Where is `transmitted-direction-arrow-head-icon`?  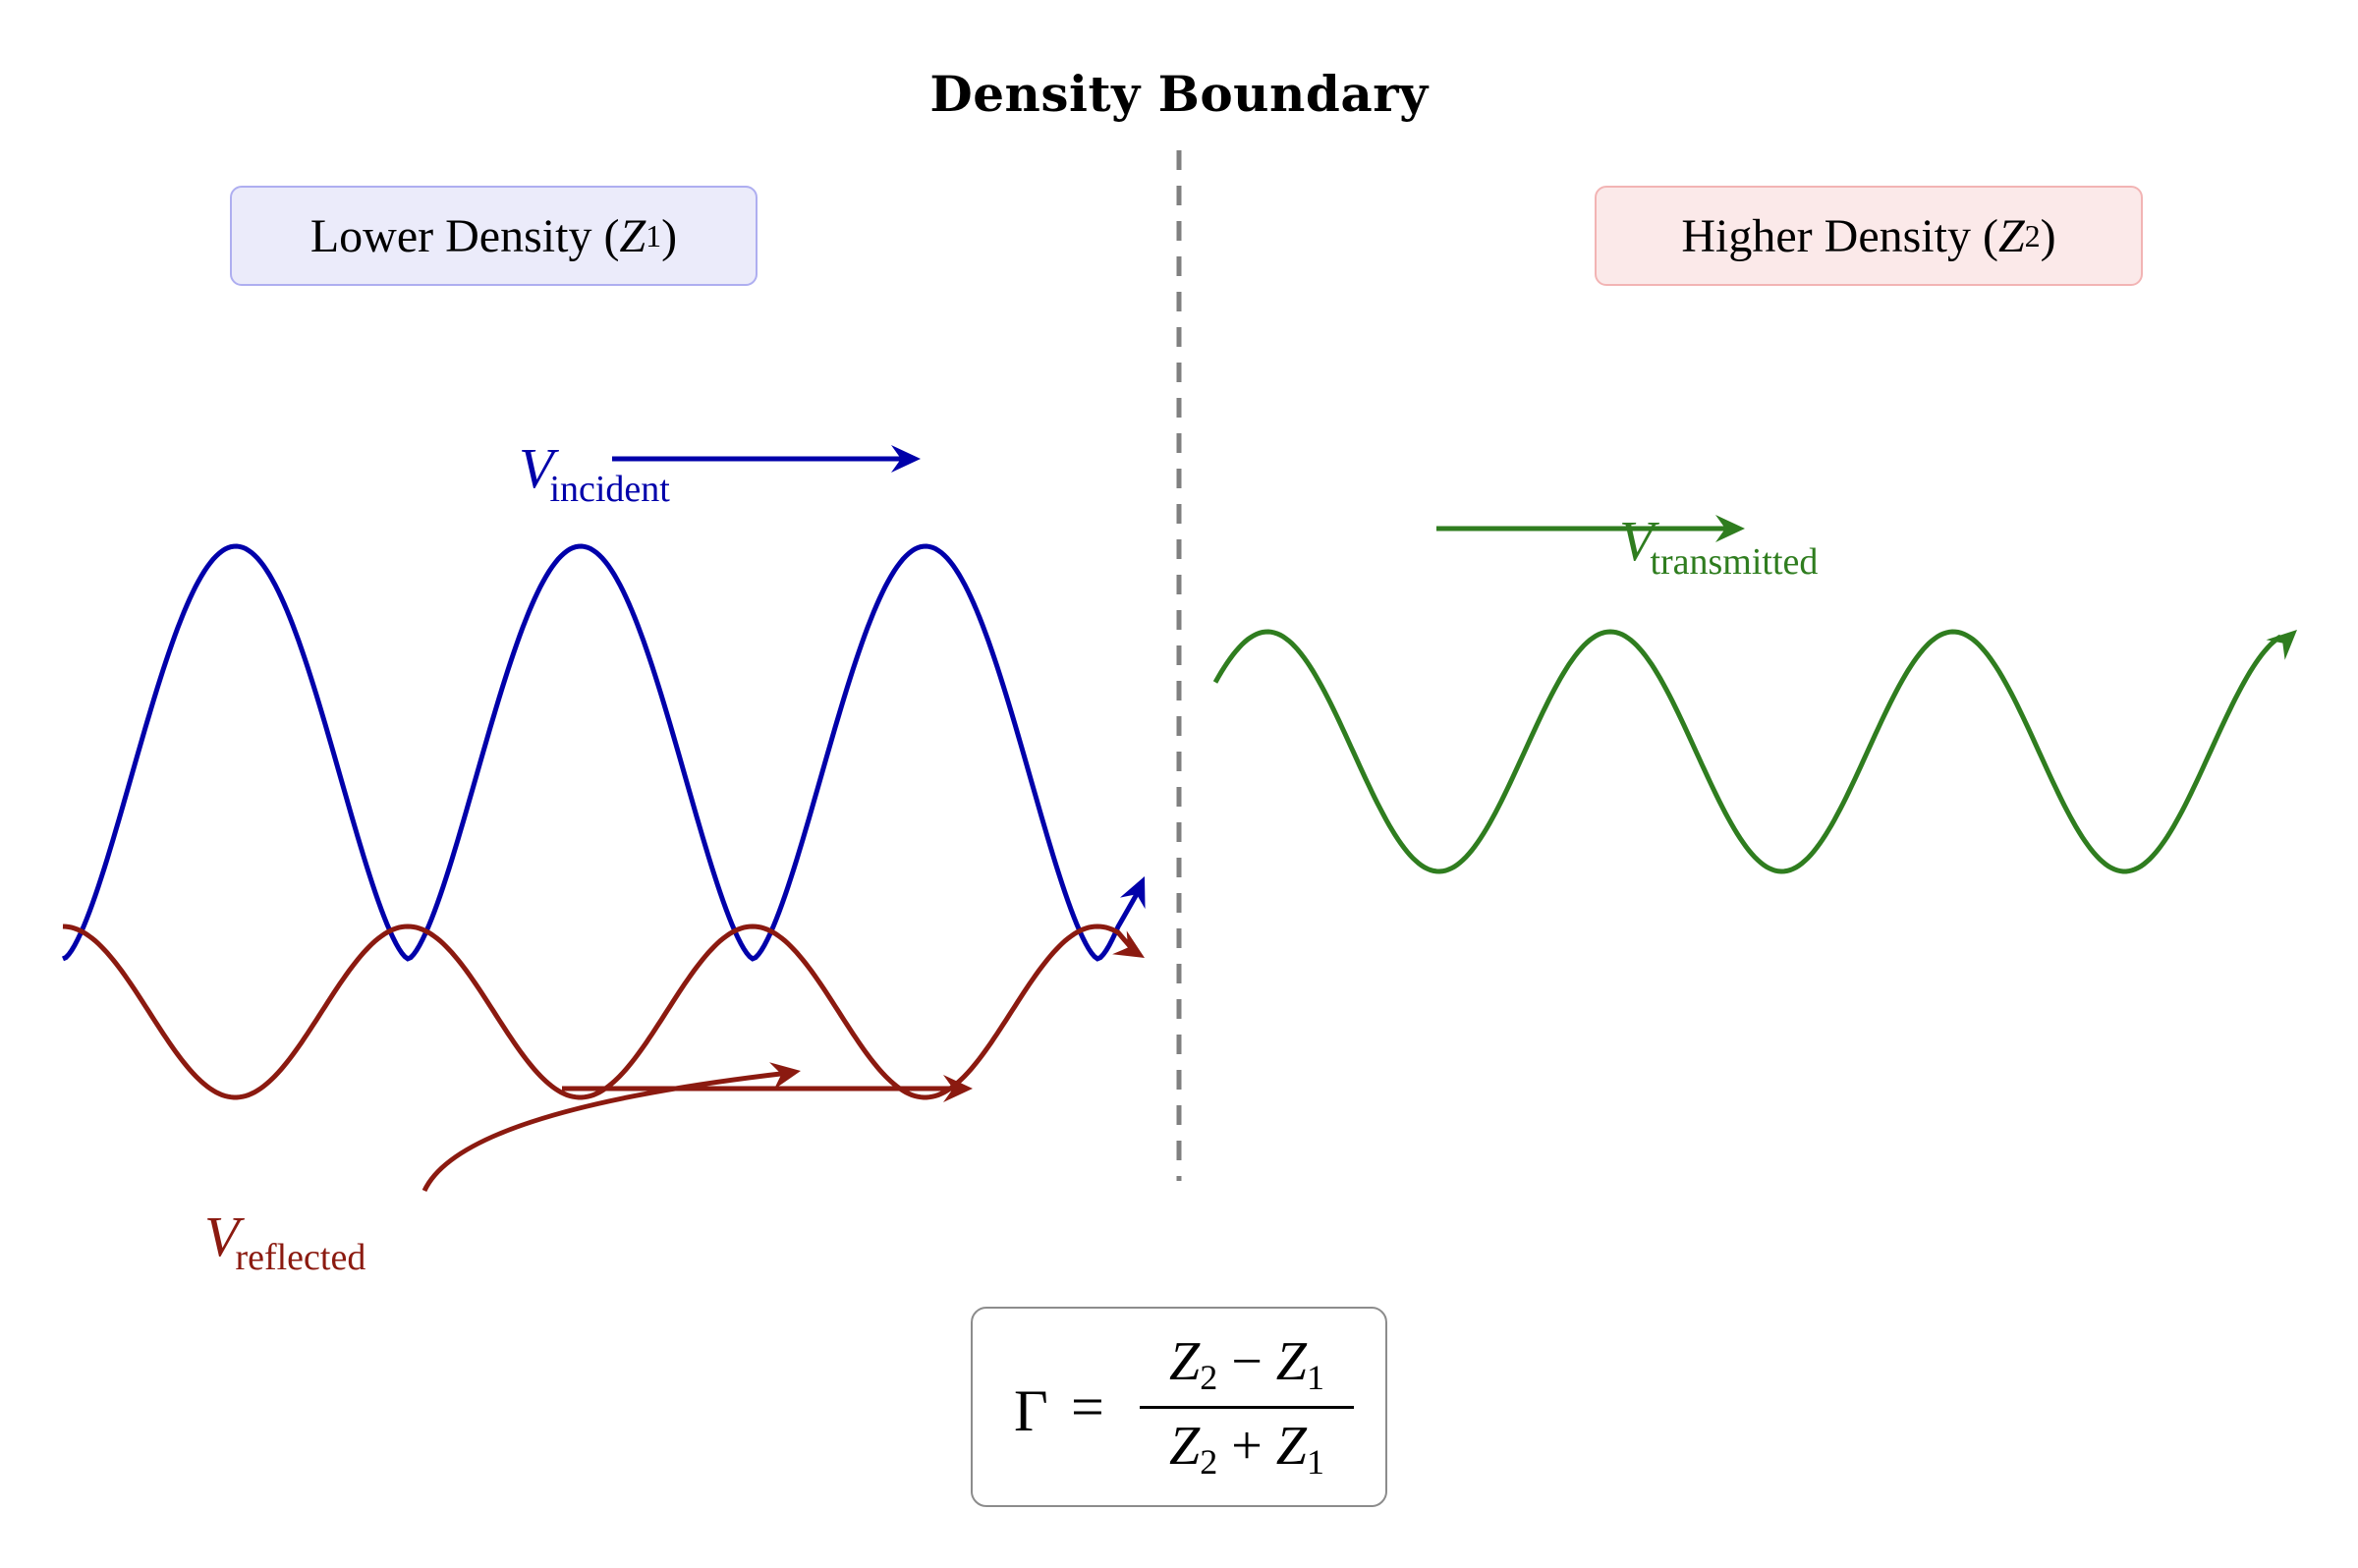 transmitted-direction-arrow-head-icon is located at coordinates (1730, 528).